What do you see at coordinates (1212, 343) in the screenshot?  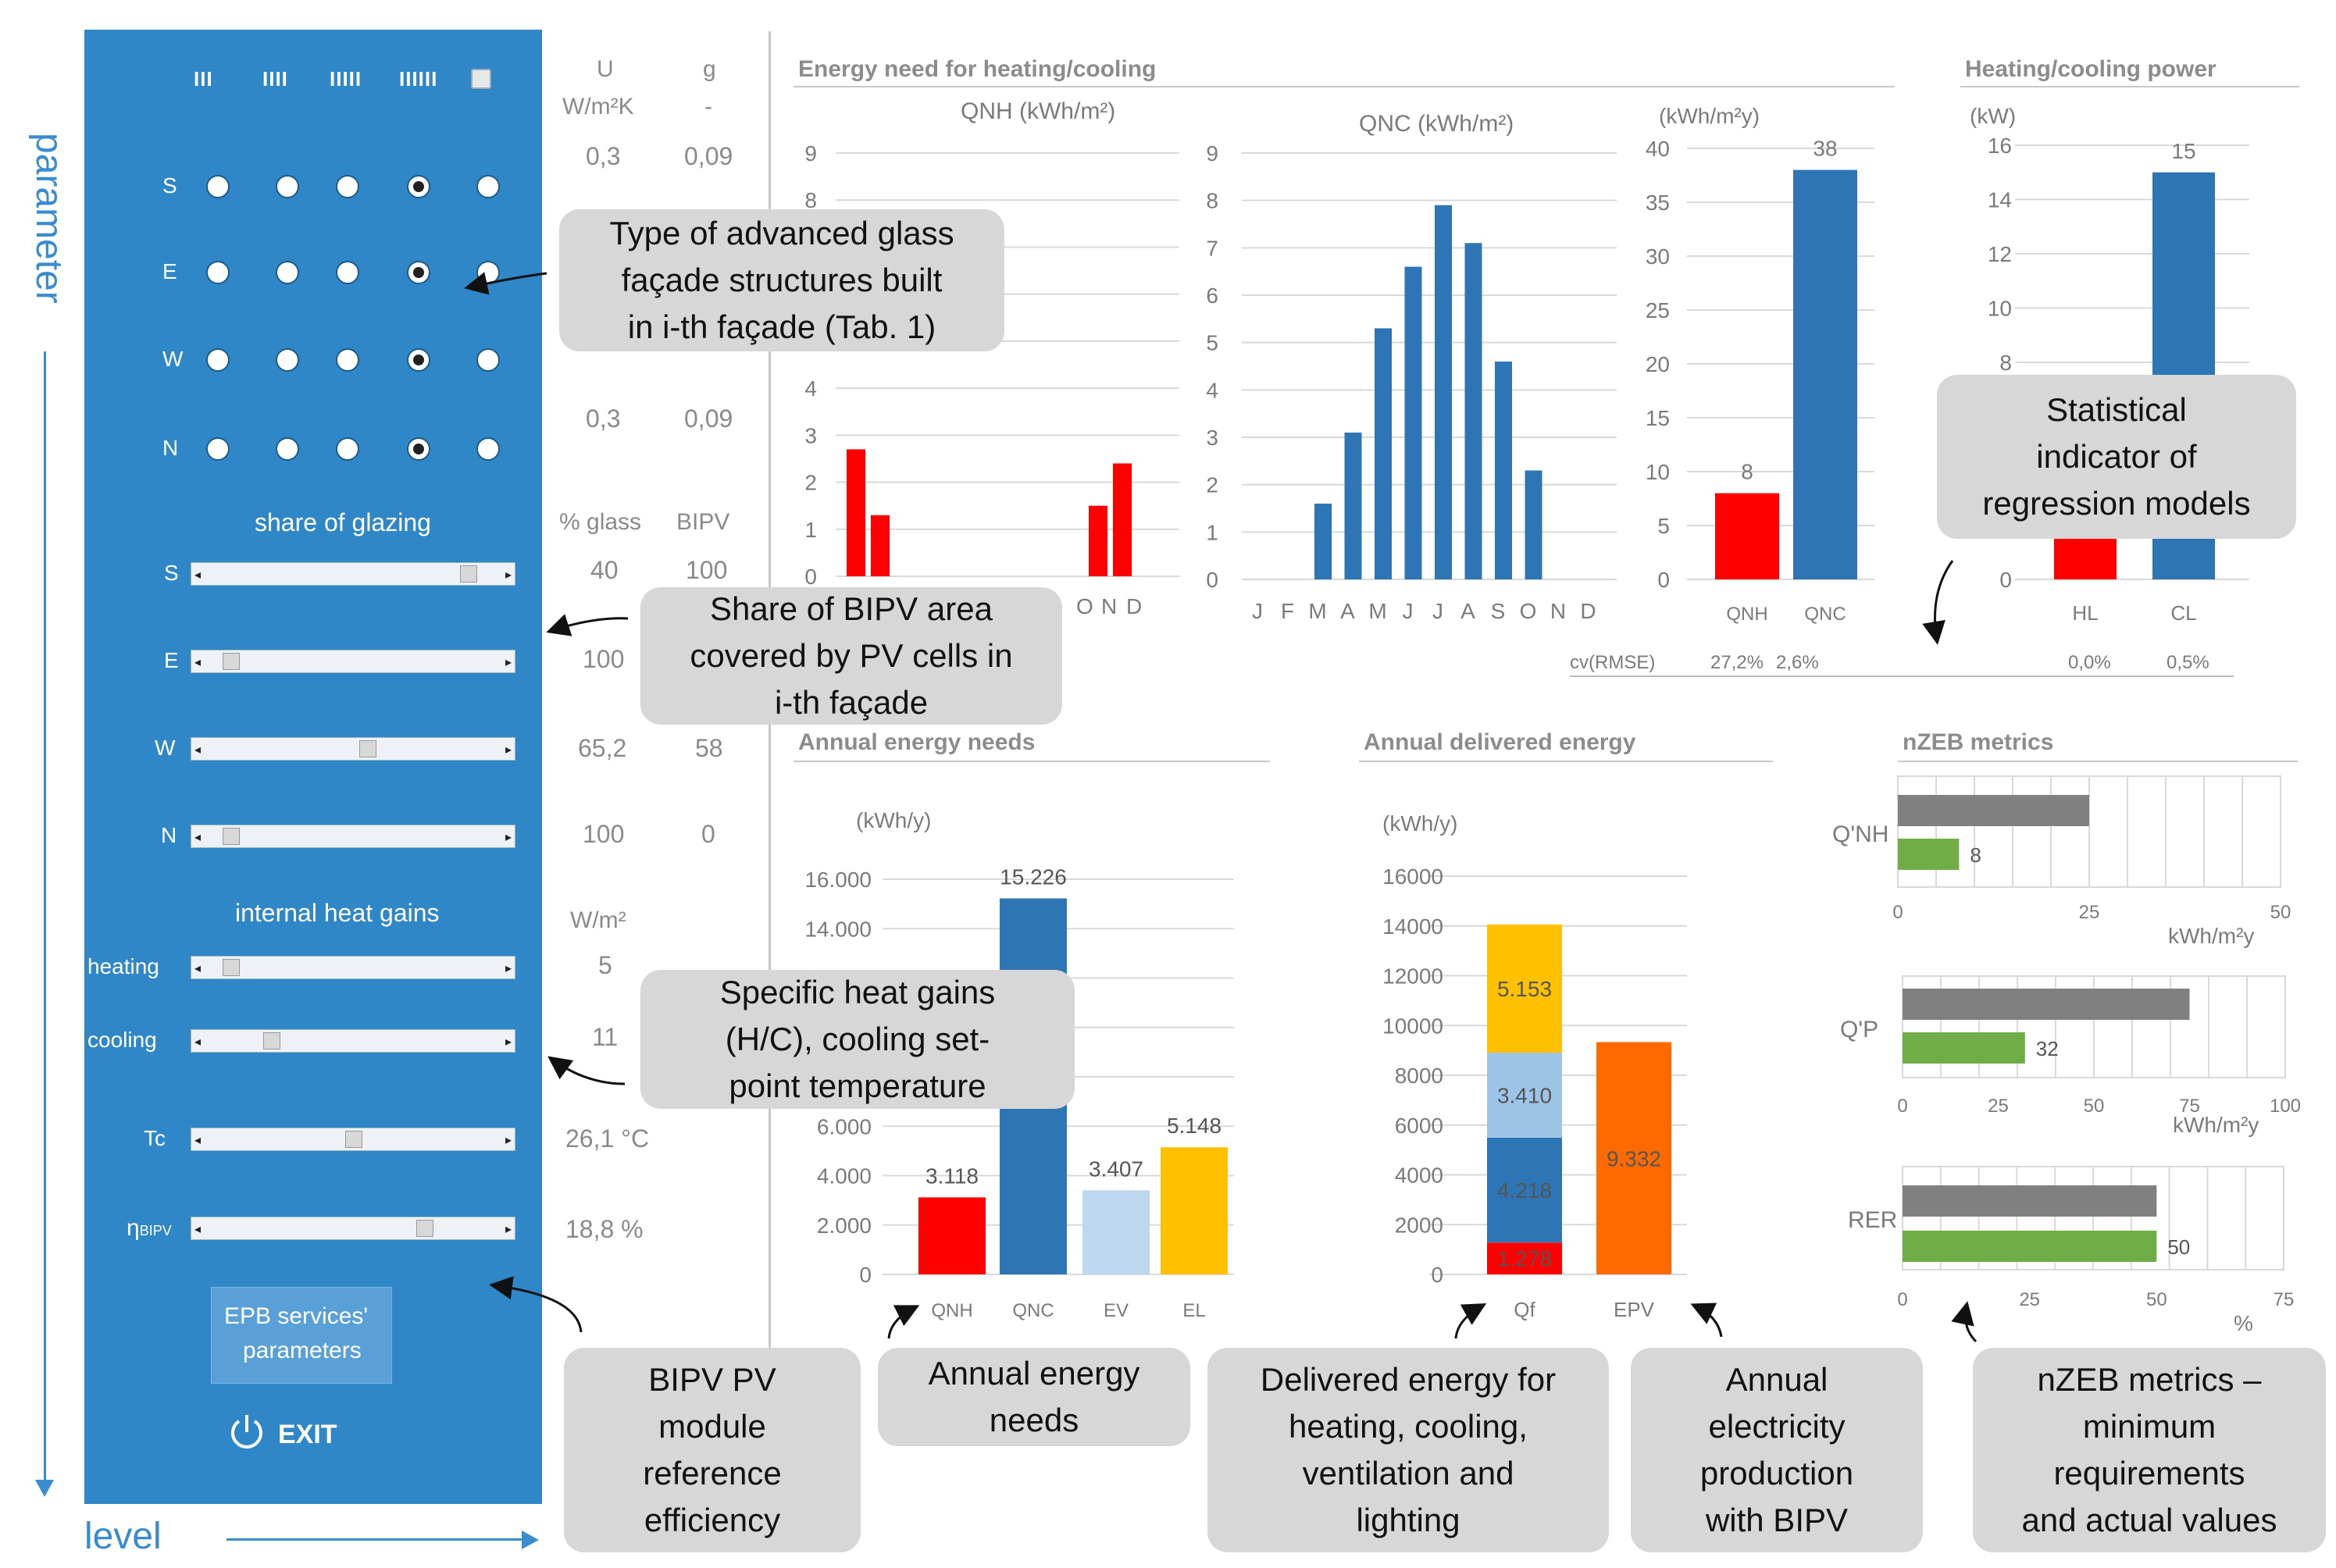 I see `qnc-tick-label: 5` at bounding box center [1212, 343].